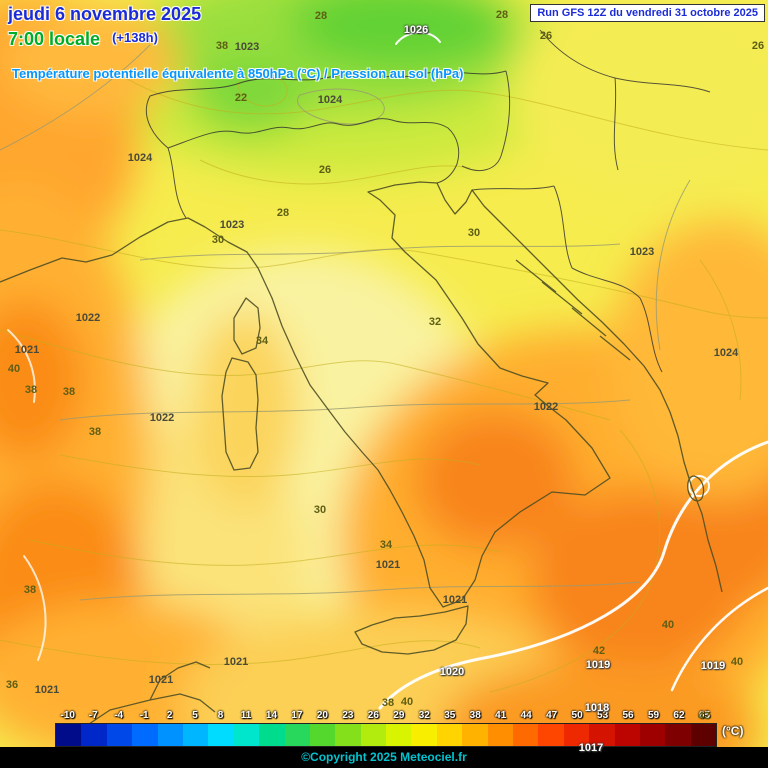 The height and width of the screenshot is (768, 768). Describe the element at coordinates (552, 715) in the screenshot. I see `colorbar-tick: 47` at that location.